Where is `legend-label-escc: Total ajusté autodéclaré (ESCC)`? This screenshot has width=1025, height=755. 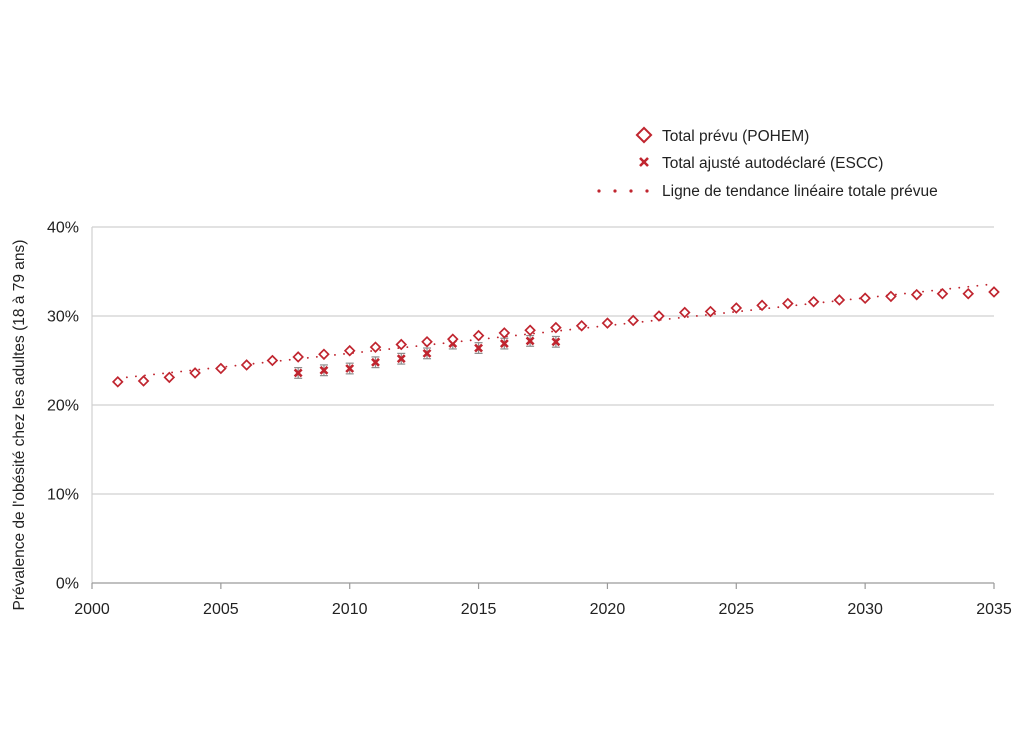 legend-label-escc: Total ajusté autodéclaré (ESCC) is located at coordinates (772, 163).